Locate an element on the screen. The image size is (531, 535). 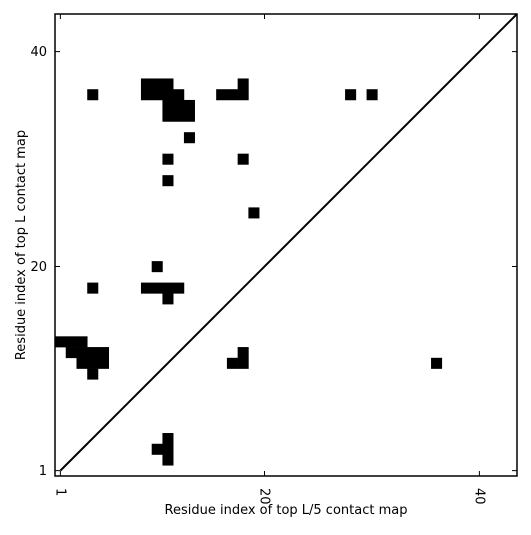
y-tick-label: 20 is located at coordinates (38, 267).